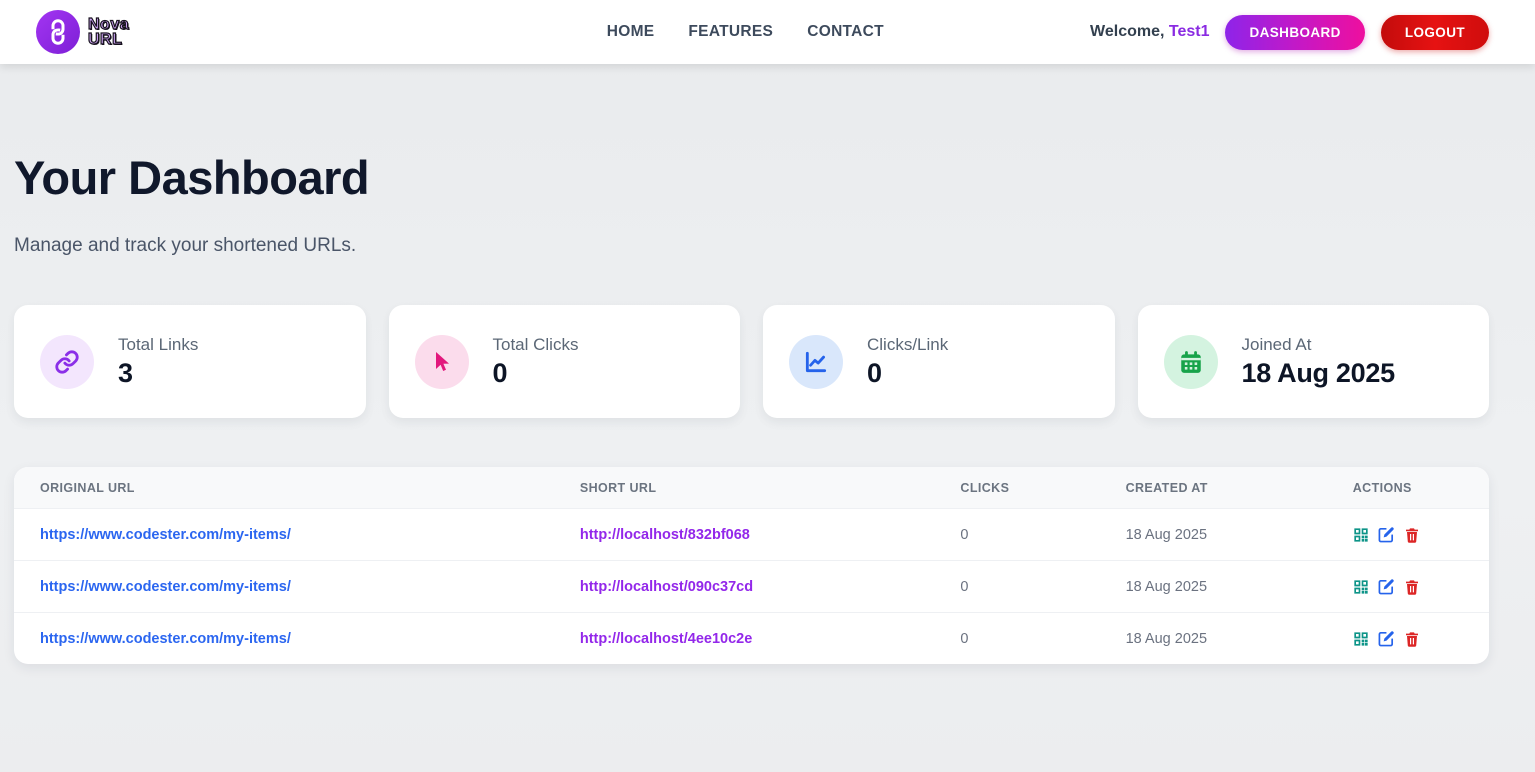  I want to click on nav-link-features: FEATURES, so click(731, 31).